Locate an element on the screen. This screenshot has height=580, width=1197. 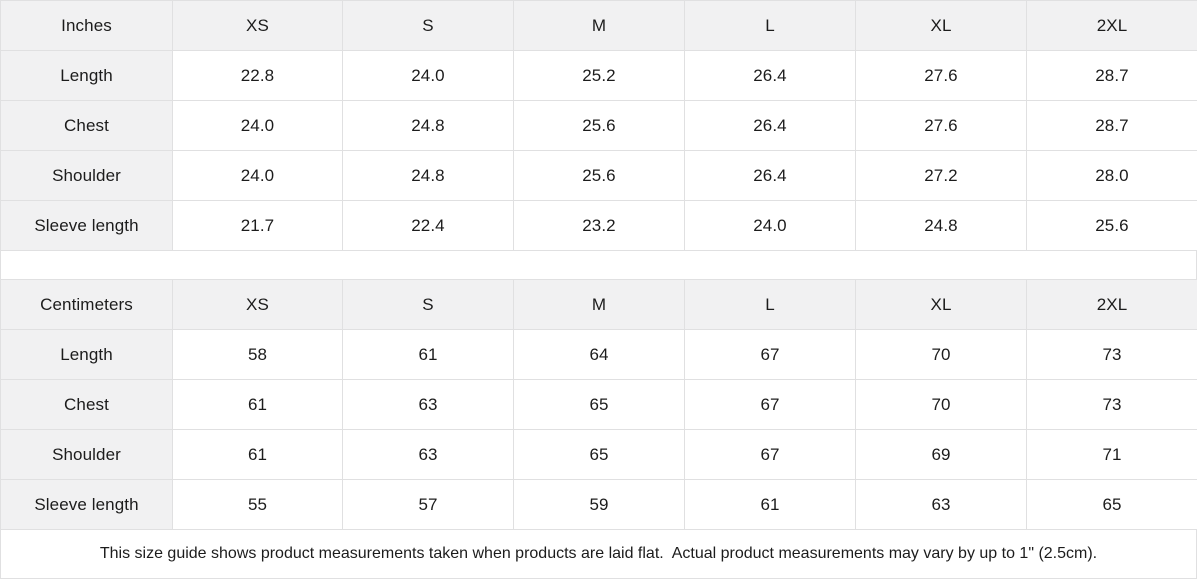
value-cell: 22.8 is located at coordinates (257, 75).